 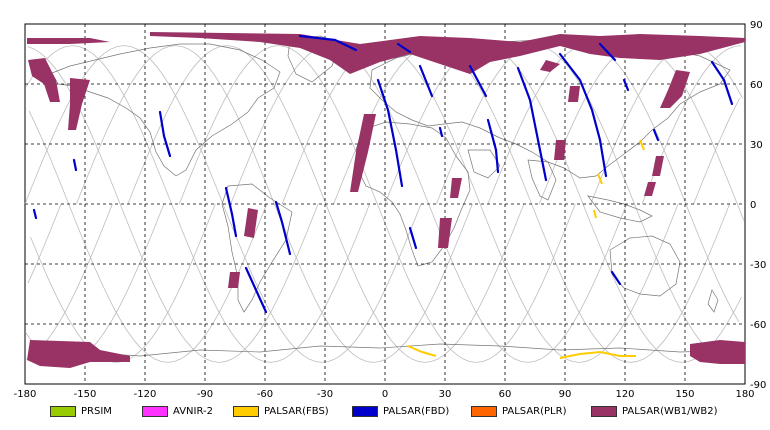 I want to click on legend-item-avnir2: AVNIR-2, so click(x=177, y=411).